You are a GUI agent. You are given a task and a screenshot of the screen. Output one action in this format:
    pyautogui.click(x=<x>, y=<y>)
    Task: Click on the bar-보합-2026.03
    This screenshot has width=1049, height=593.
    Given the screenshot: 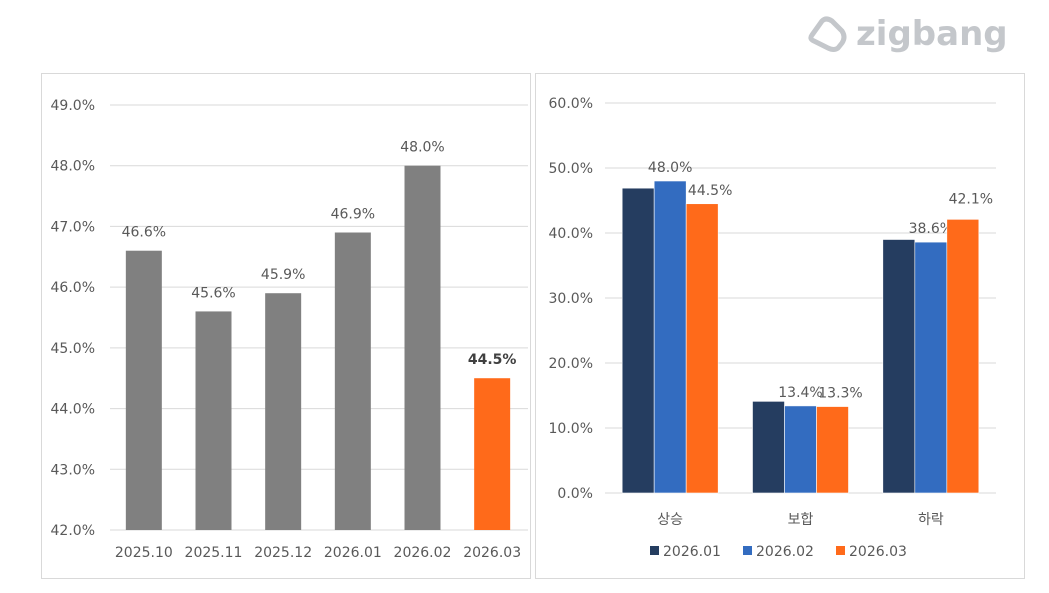 What is the action you would take?
    pyautogui.click(x=832, y=450)
    